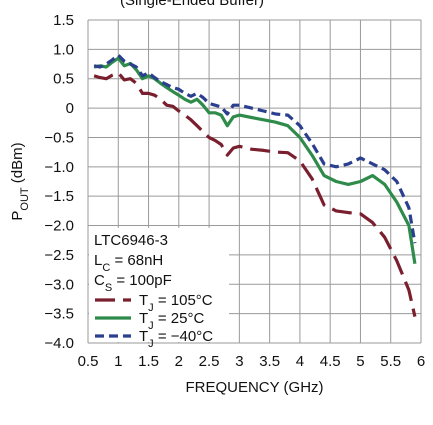 This screenshot has width=433, height=425. I want to click on y-tick-label: 0.5, so click(63, 79).